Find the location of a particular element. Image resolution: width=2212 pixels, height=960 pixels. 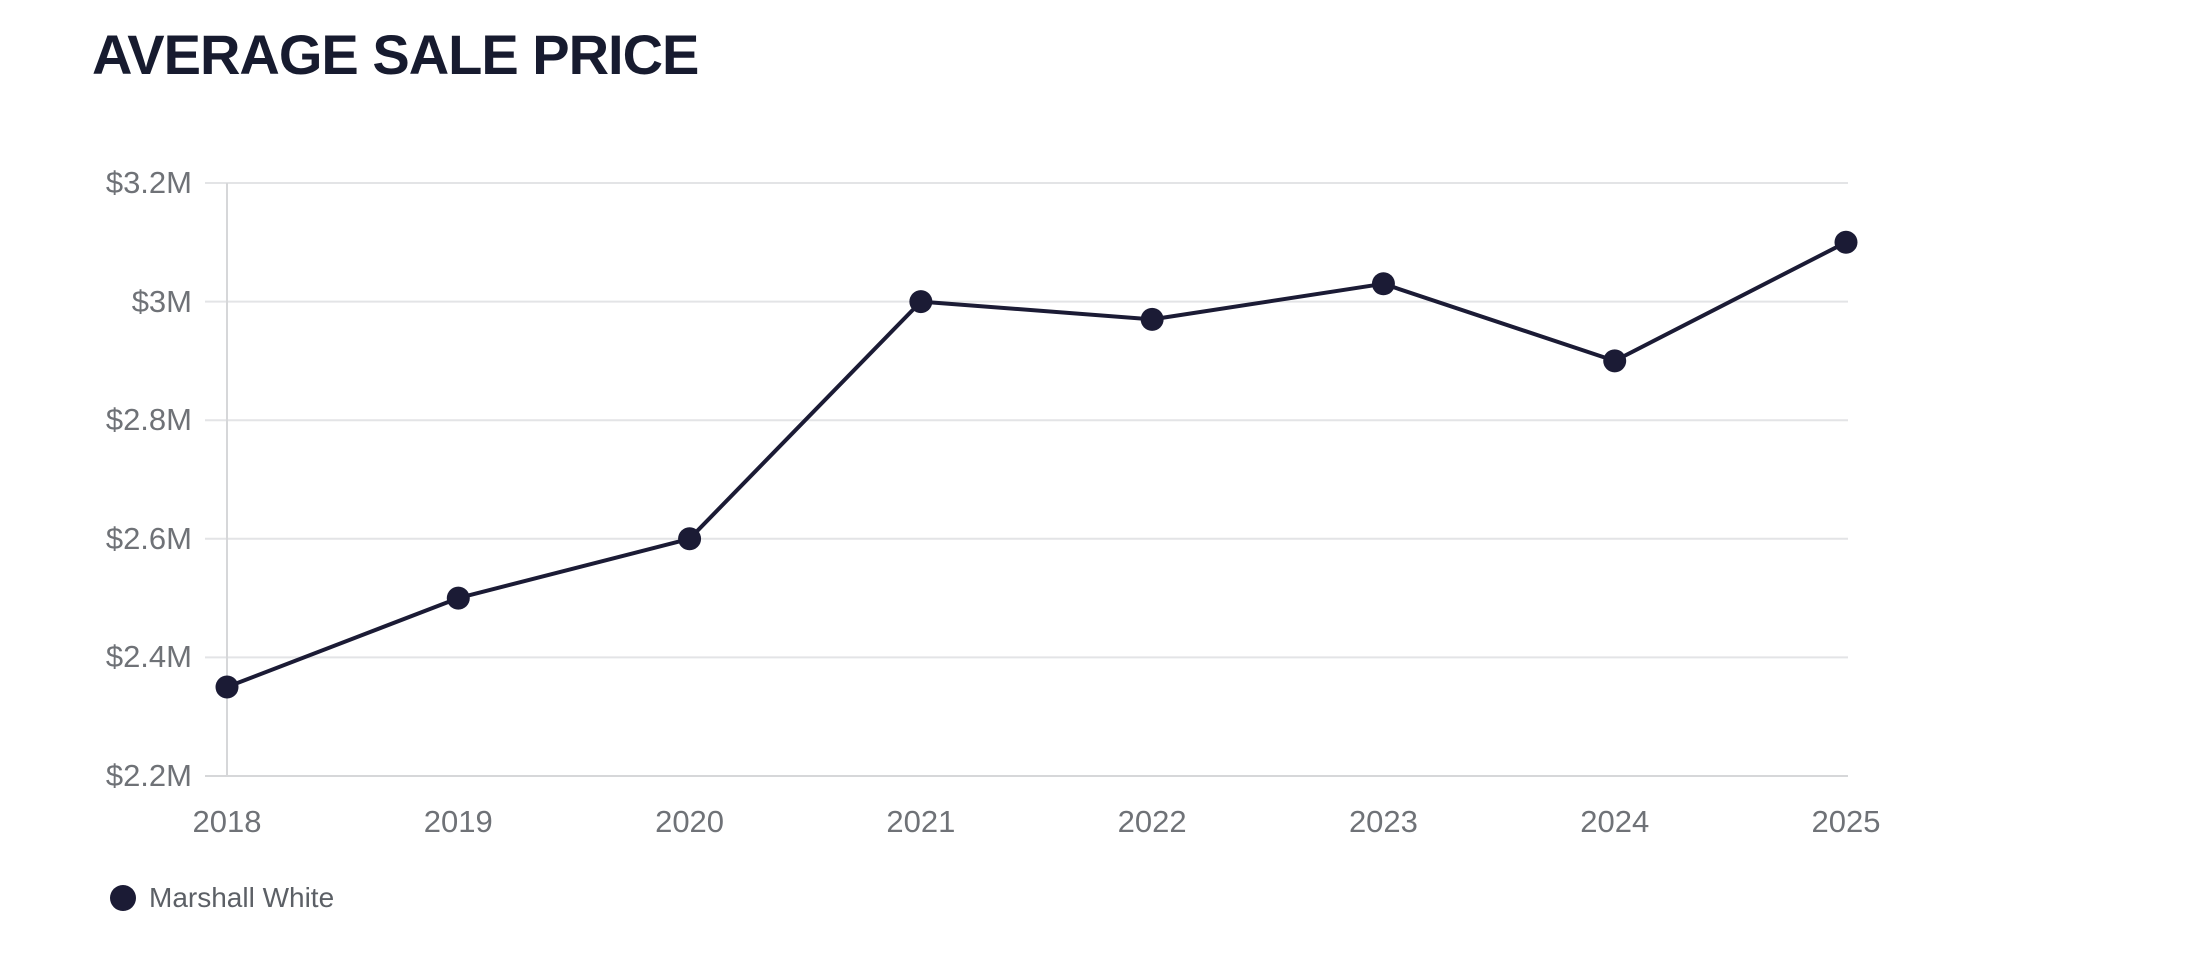

y-axis-tick-label: $2.6M is located at coordinates (148, 538).